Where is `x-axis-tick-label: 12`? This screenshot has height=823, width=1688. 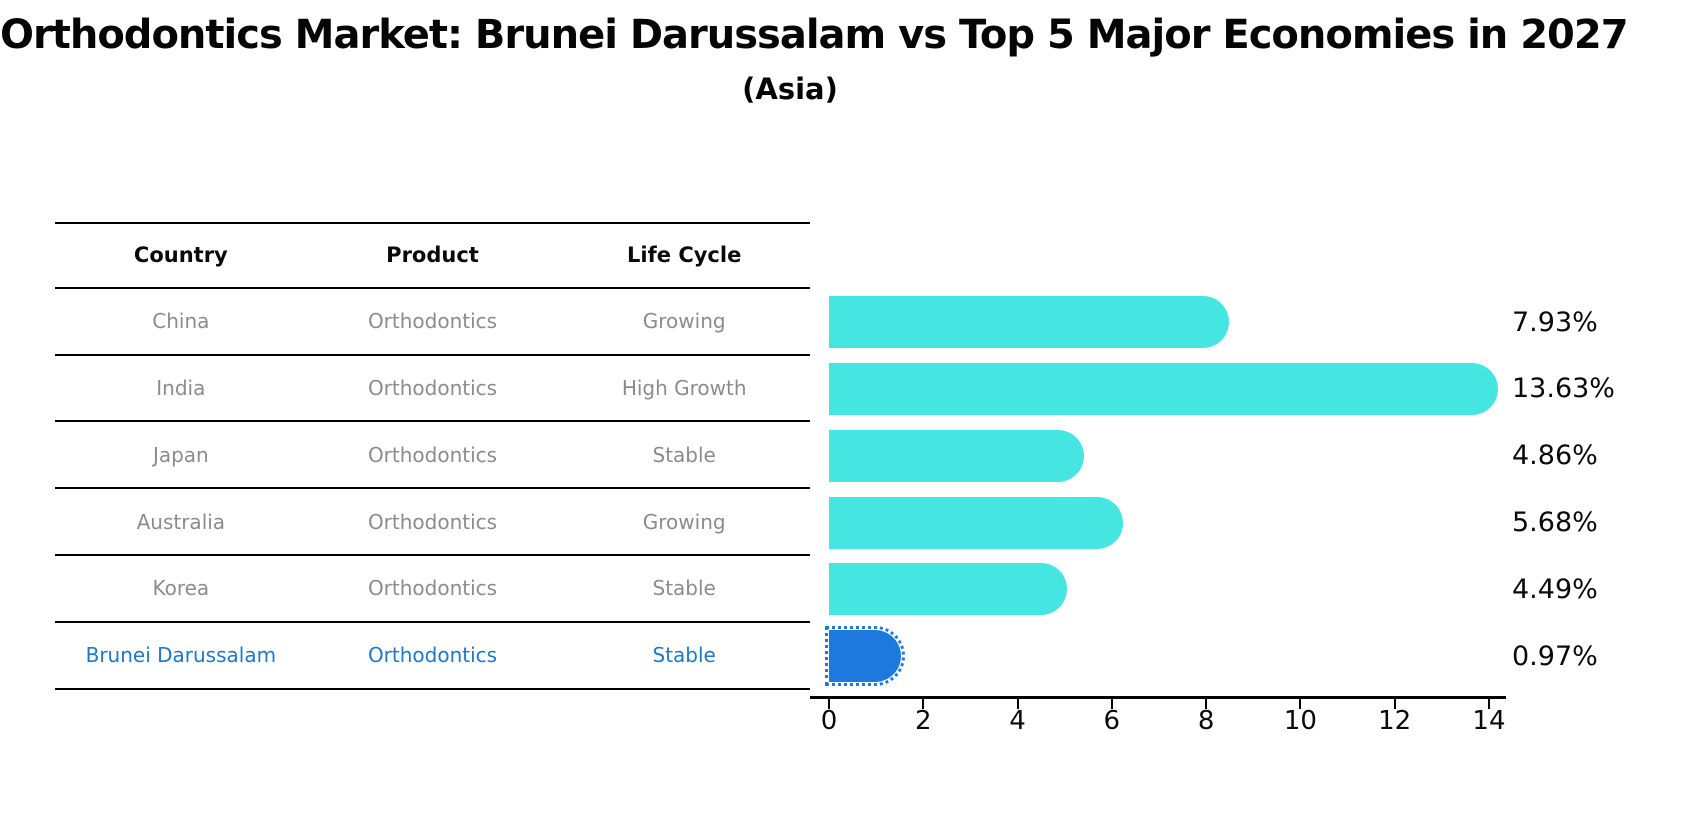
x-axis-tick-label: 12 is located at coordinates (1395, 721).